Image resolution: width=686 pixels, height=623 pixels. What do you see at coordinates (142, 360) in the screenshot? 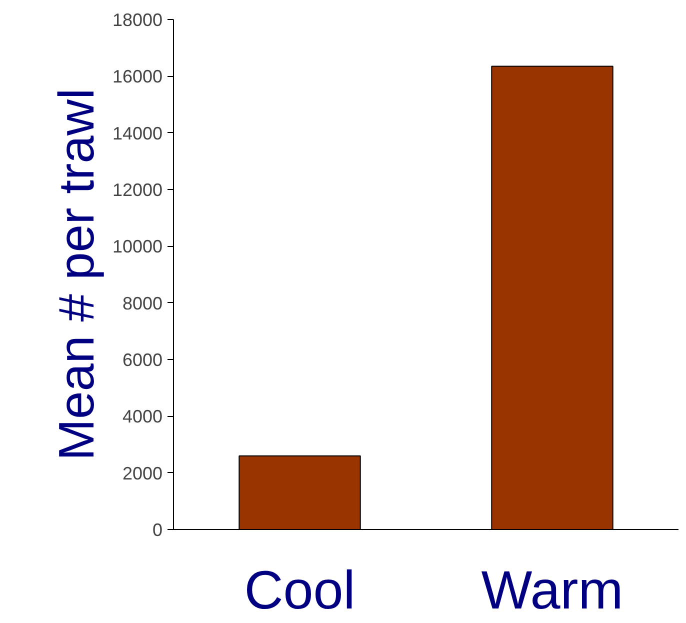
I see `y-tick-label: 6000` at bounding box center [142, 360].